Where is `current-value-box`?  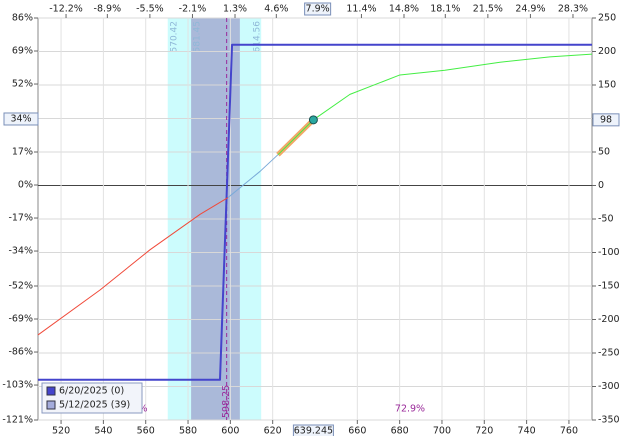
current-value-box is located at coordinates (606, 120).